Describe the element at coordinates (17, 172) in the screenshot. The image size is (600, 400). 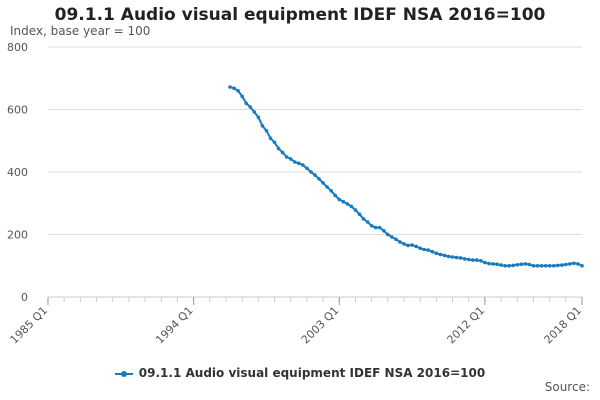
I see `y-tick-label: 400` at that location.